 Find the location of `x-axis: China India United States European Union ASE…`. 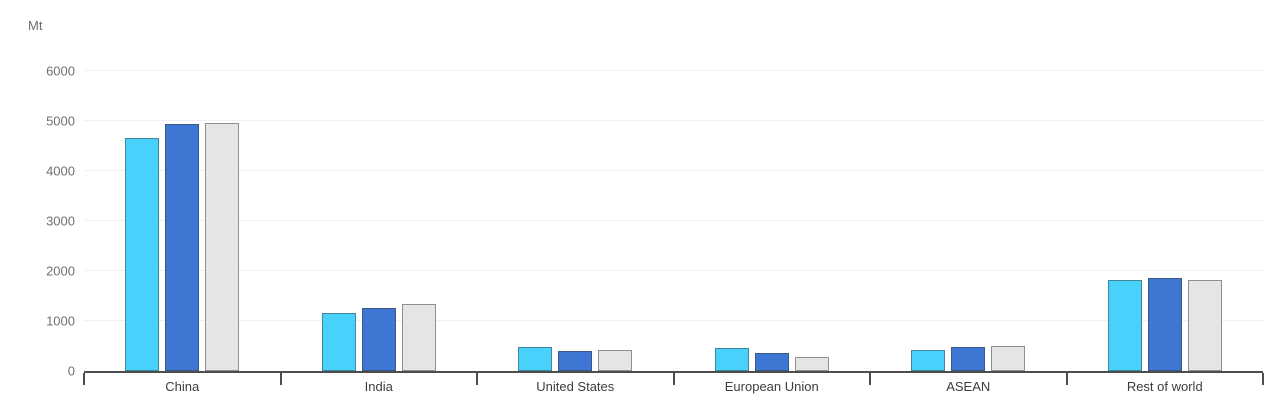

x-axis: China India United States European Union ASE… is located at coordinates (673, 389).